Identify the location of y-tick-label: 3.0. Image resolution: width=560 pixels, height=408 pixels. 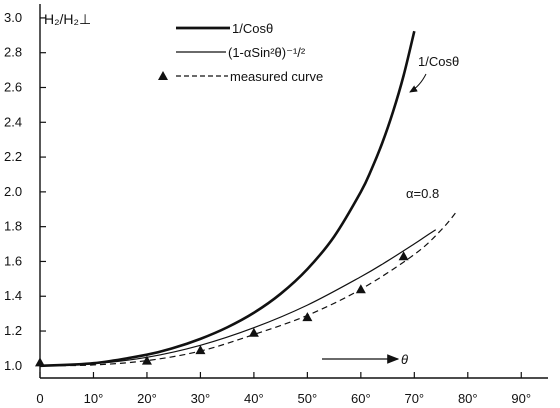
(13, 17).